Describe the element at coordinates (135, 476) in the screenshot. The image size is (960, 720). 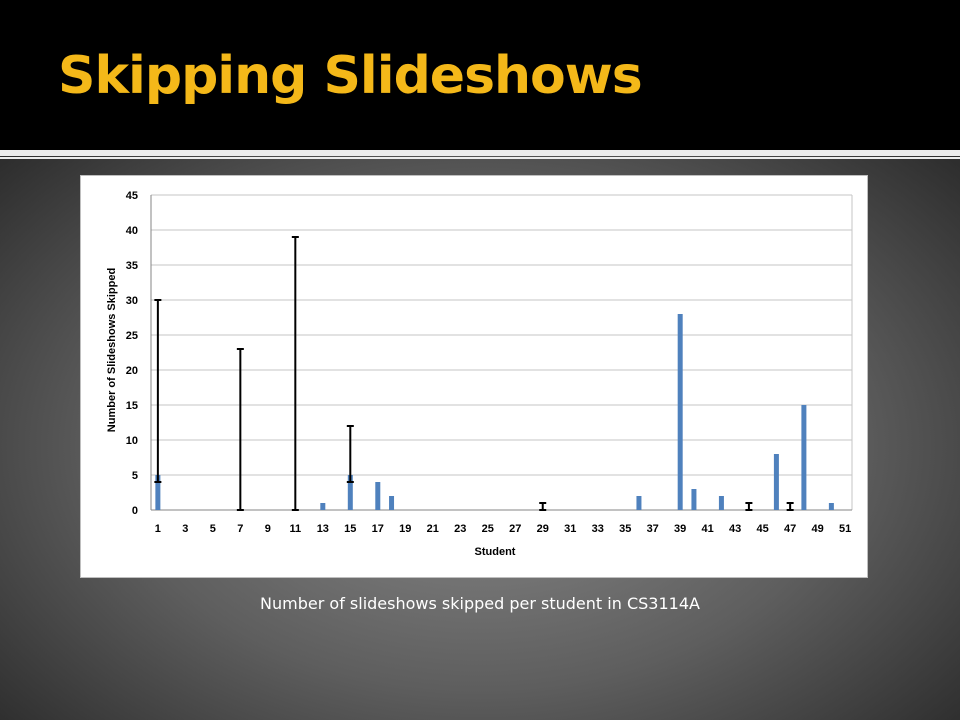
I see `y-tick-label: 5` at that location.